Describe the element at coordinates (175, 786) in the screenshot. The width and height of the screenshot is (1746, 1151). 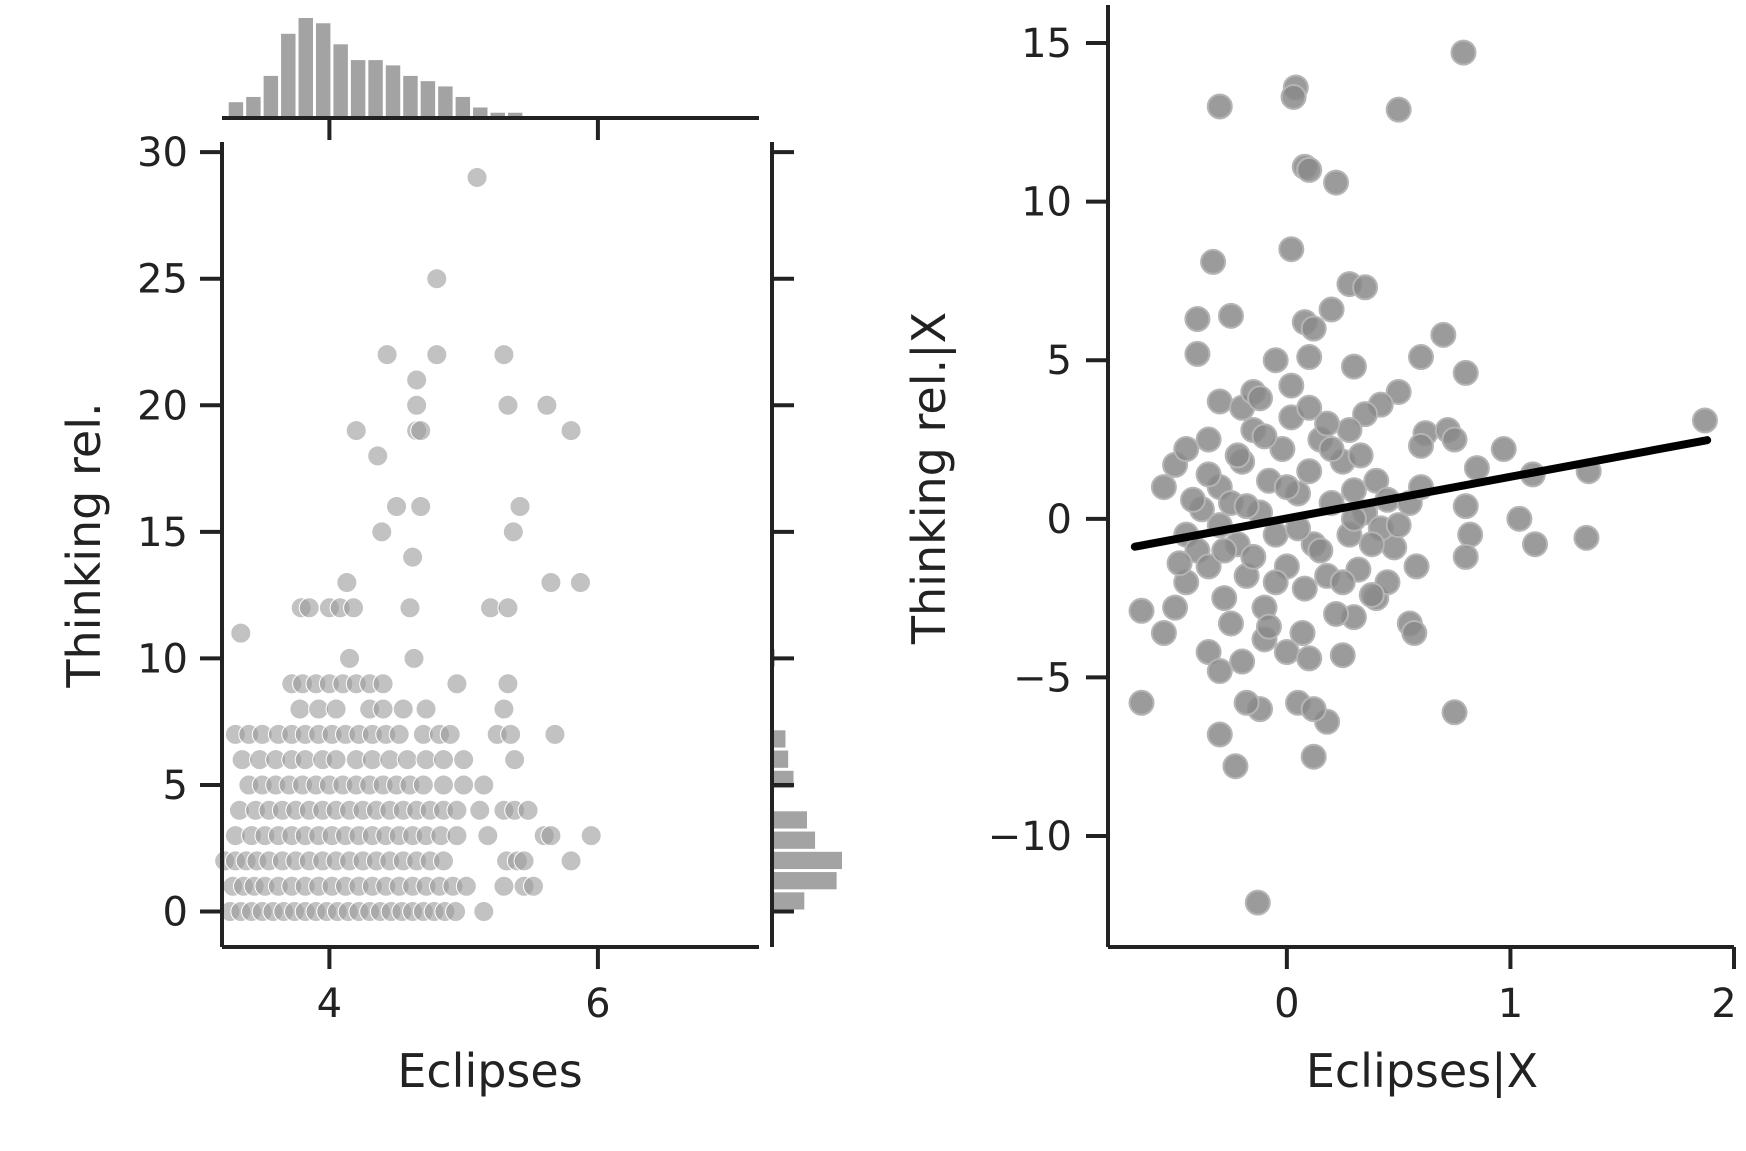
I see `y-tick-label: 5` at that location.